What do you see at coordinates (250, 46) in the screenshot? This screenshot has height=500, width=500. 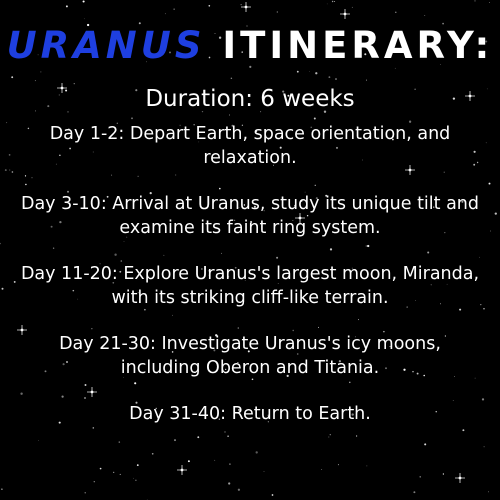 I see `page-title: URANUS ITINERARY:` at bounding box center [250, 46].